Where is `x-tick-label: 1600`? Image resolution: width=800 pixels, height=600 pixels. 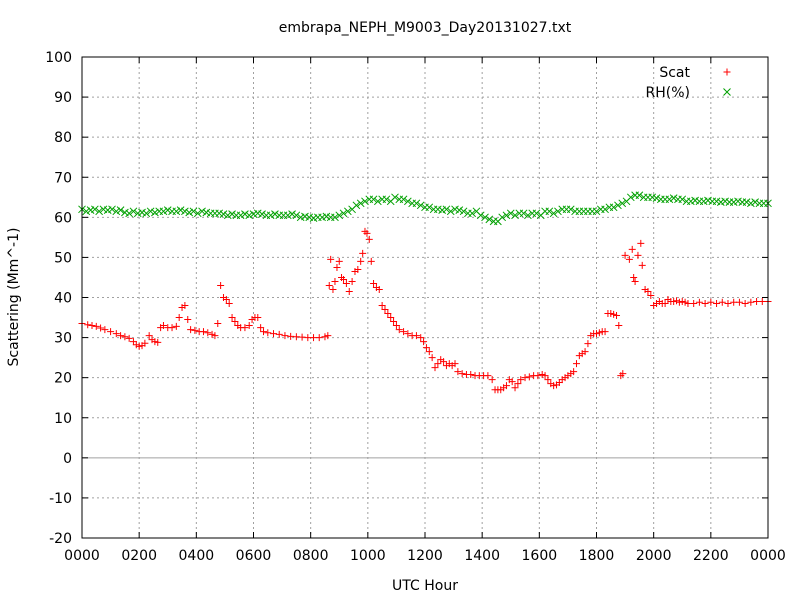
x-tick-label: 1600 is located at coordinates (540, 556).